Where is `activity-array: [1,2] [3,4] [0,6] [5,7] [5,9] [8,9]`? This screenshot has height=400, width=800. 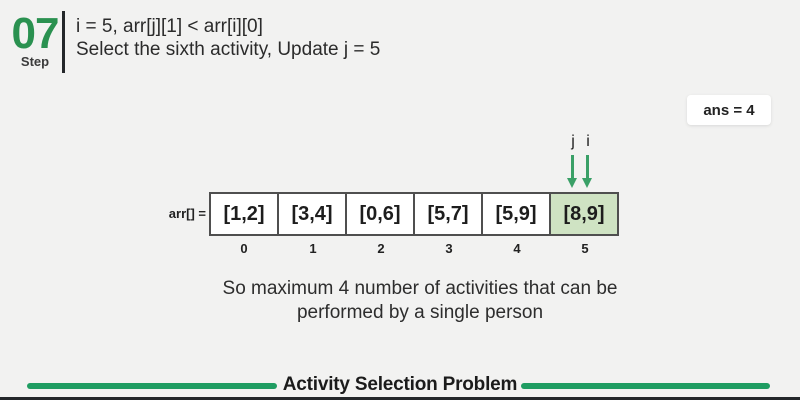
activity-array: [1,2] [3,4] [0,6] [5,7] [5,9] [8,9] is located at coordinates (414, 214).